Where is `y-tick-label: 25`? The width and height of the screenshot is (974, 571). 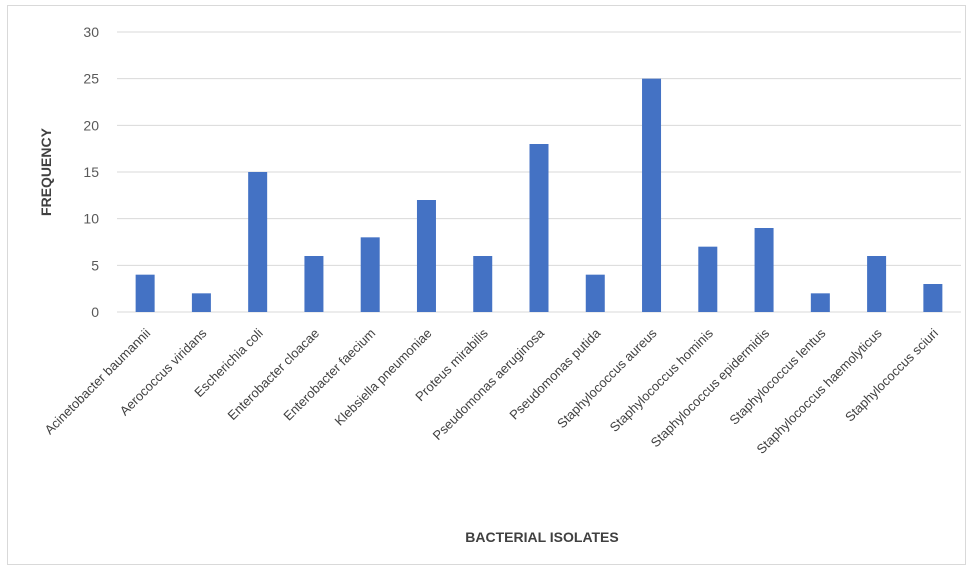
y-tick-label: 25 is located at coordinates (91, 79).